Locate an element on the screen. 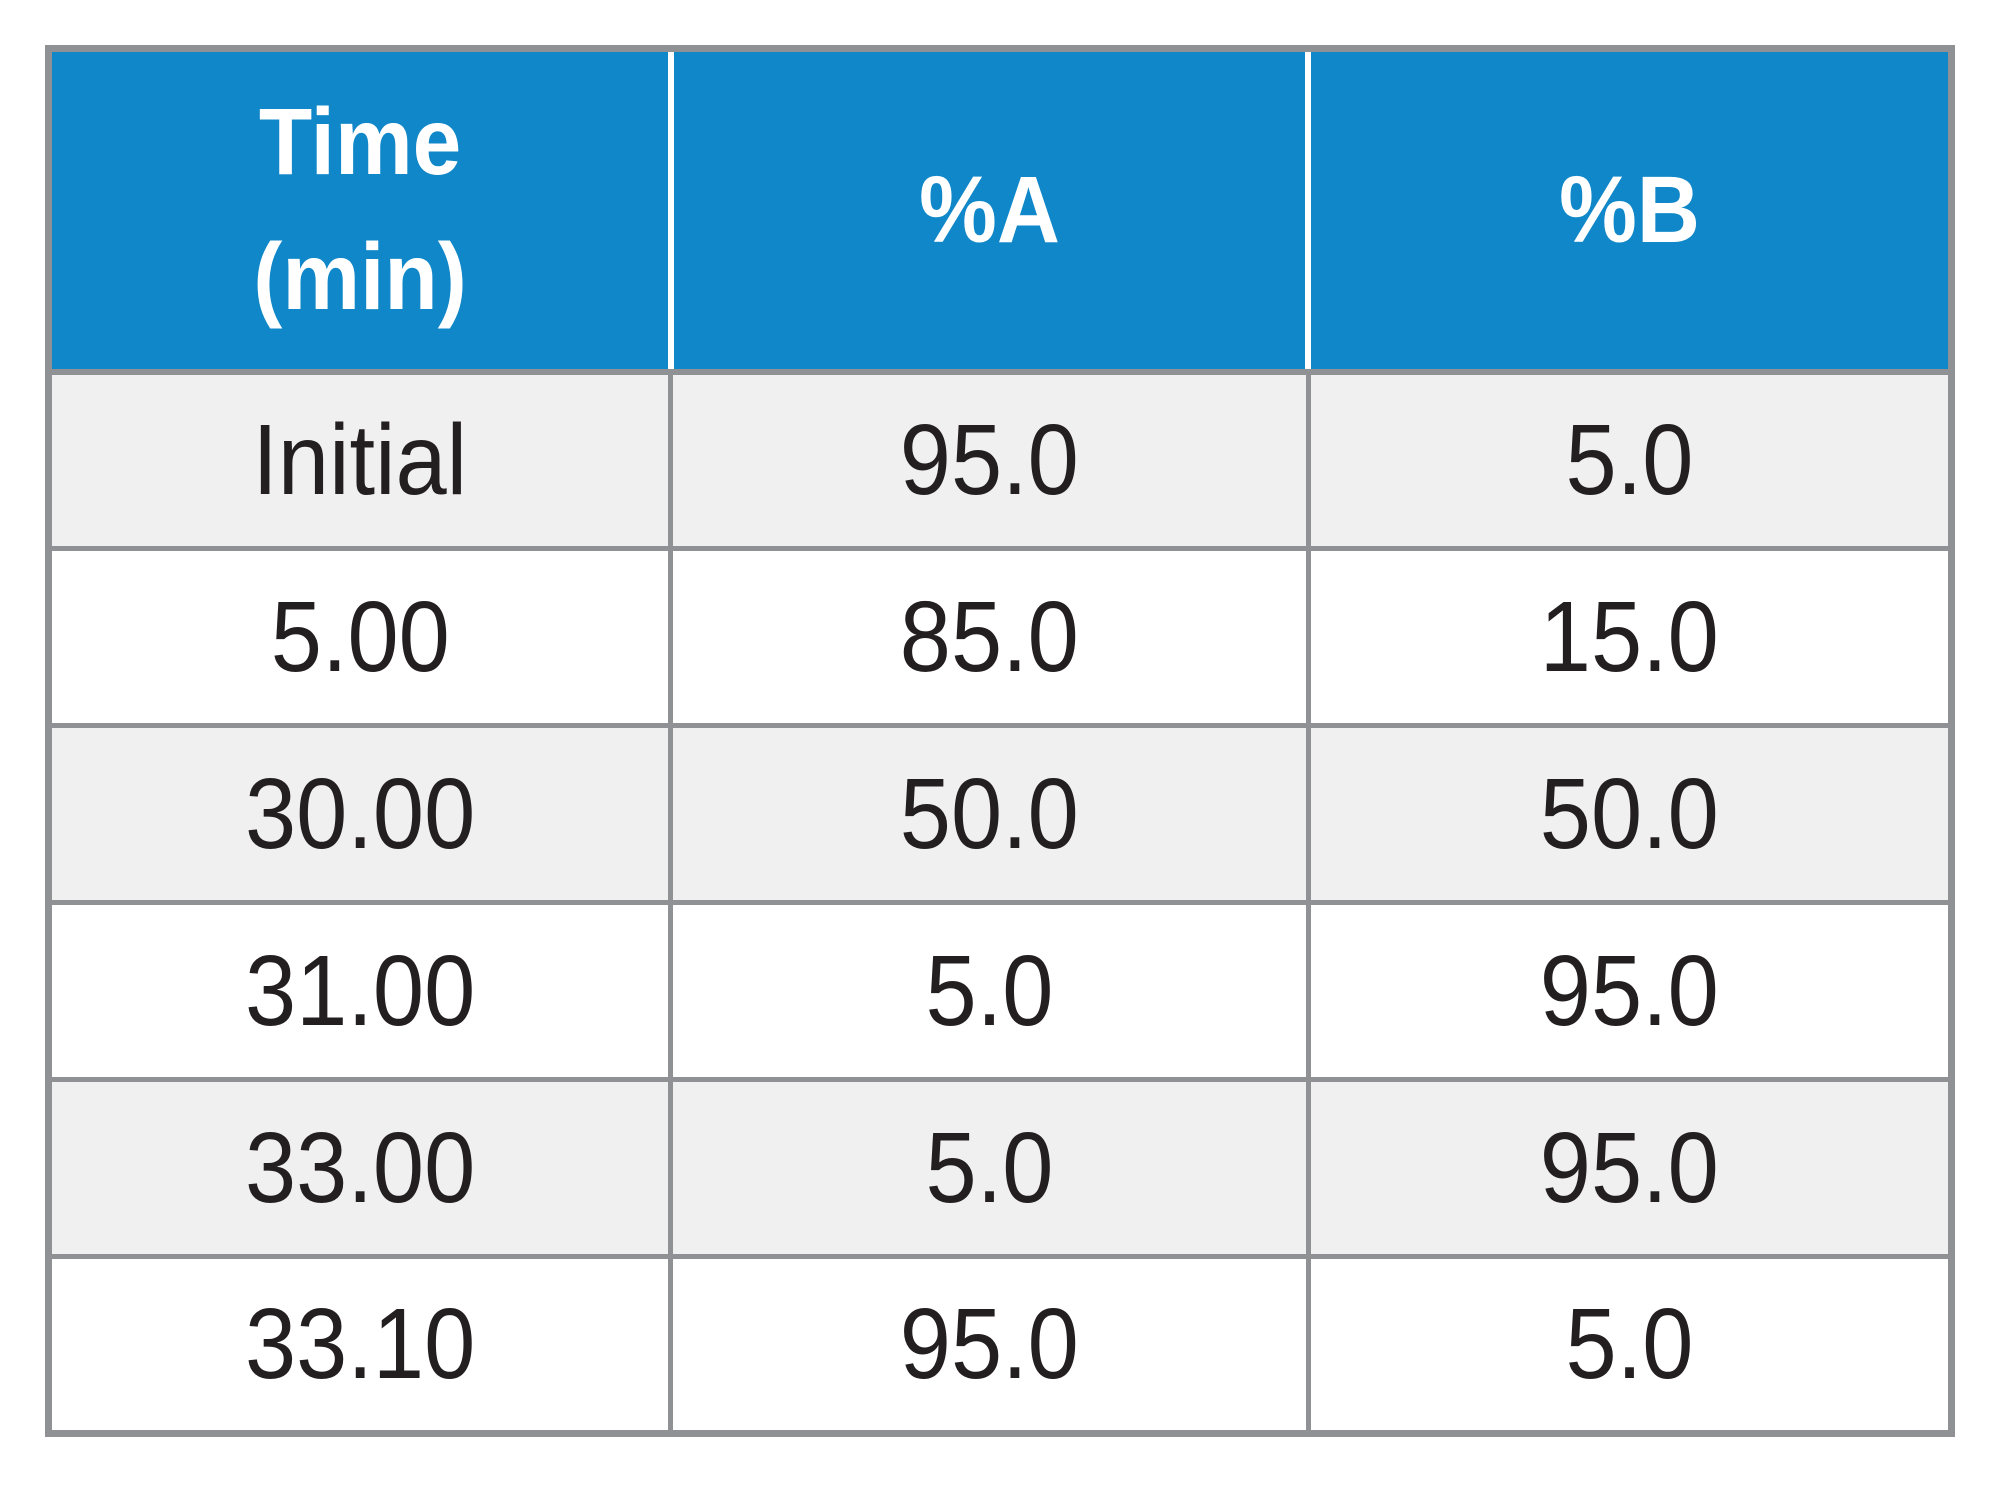  cell-percent-a: 50.0 is located at coordinates (989, 814).